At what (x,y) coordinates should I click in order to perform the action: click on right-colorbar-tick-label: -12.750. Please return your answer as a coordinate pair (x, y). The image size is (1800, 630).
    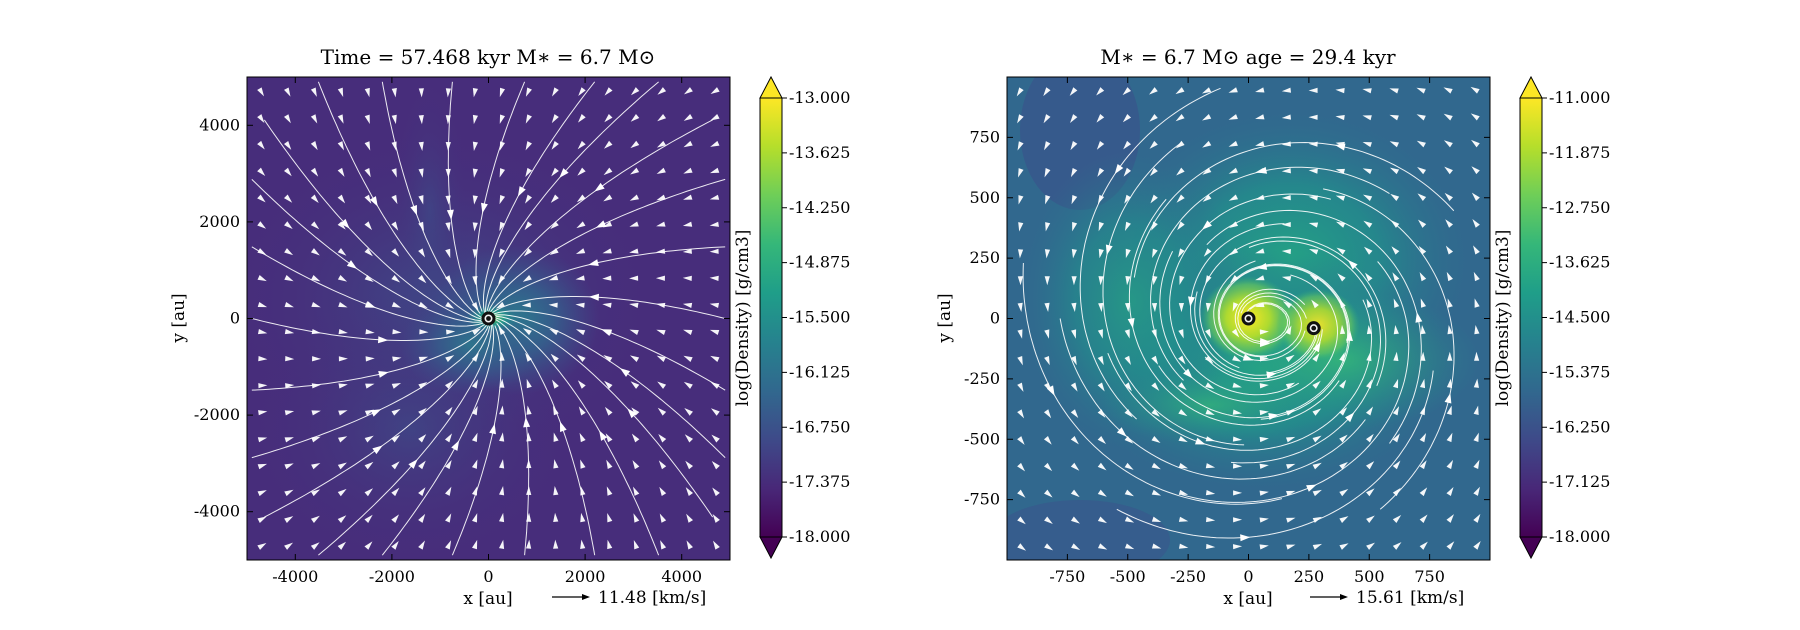
    Looking at the image, I should click on (1579, 207).